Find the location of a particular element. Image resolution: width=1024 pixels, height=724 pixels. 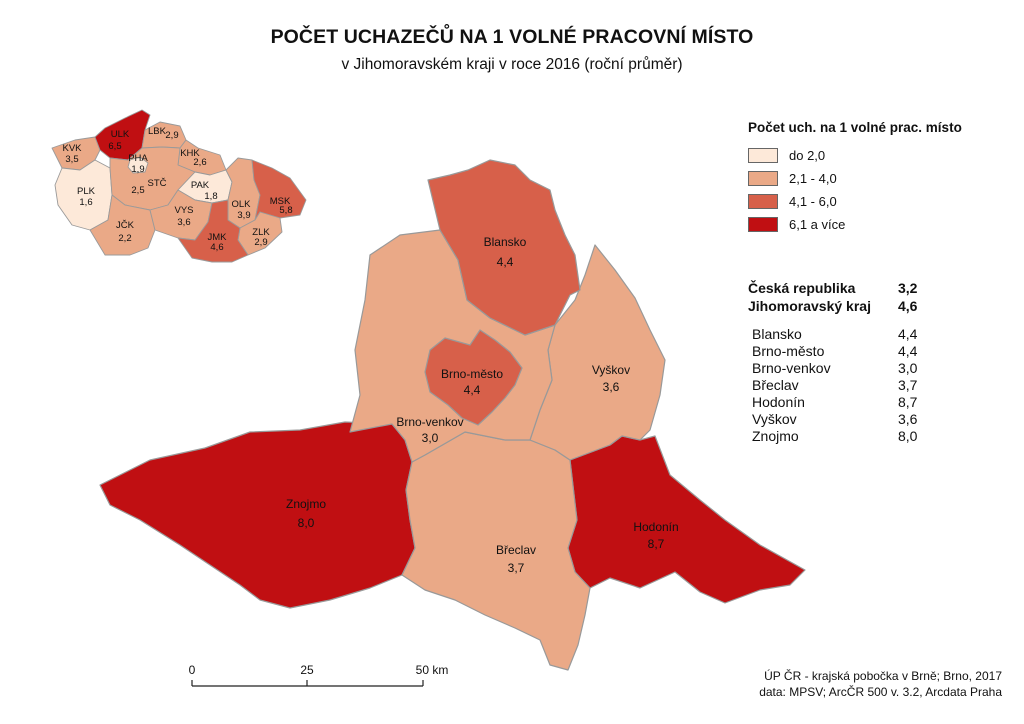

summary-value: 3,2 is located at coordinates (908, 288).